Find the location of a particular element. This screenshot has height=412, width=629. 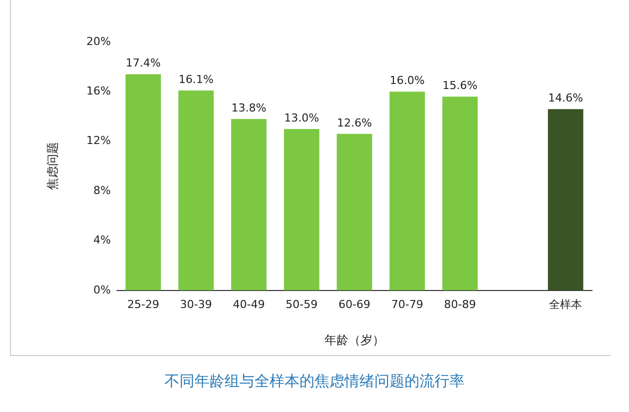

x-axis-title: 年龄（岁） is located at coordinates (354, 339).